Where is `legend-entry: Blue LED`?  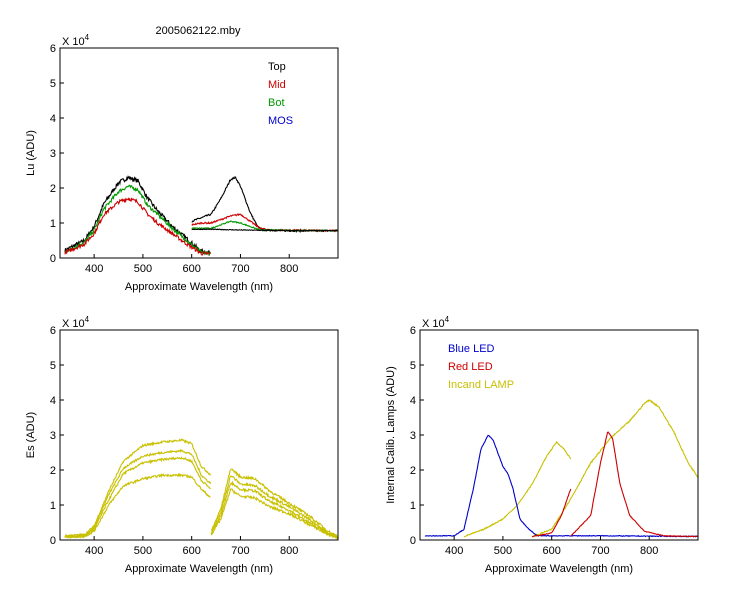
legend-entry: Blue LED is located at coordinates (471, 349).